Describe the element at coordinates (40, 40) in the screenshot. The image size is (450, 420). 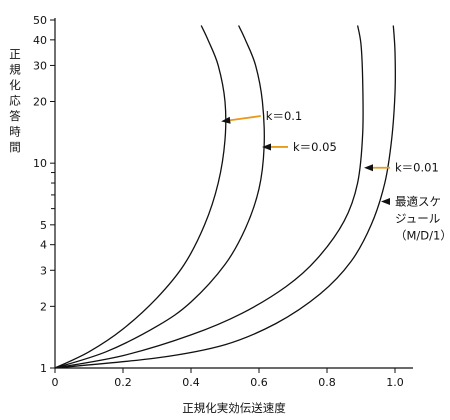
I see `y-tick-label: 40` at that location.